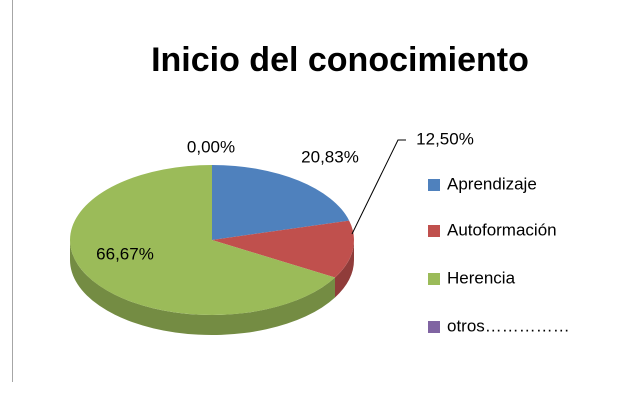  Describe the element at coordinates (340, 60) in the screenshot. I see `chart-title: Inicio del conocimiento` at that location.